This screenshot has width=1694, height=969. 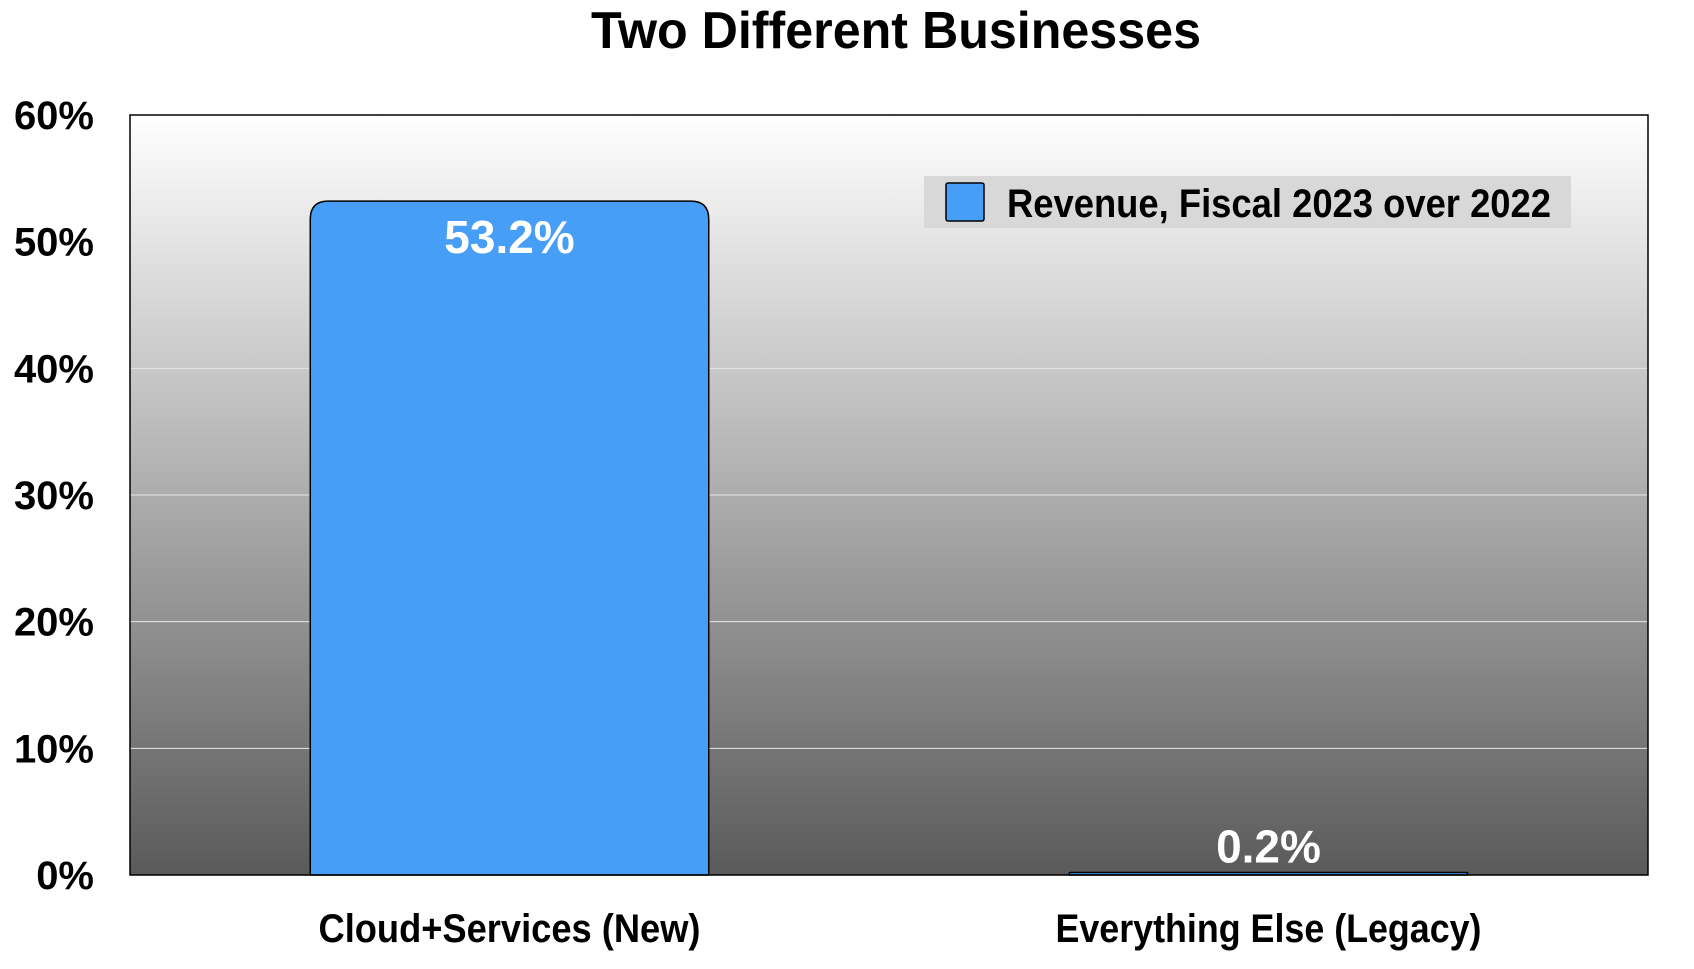 What do you see at coordinates (965, 202) in the screenshot?
I see `legend-swatch` at bounding box center [965, 202].